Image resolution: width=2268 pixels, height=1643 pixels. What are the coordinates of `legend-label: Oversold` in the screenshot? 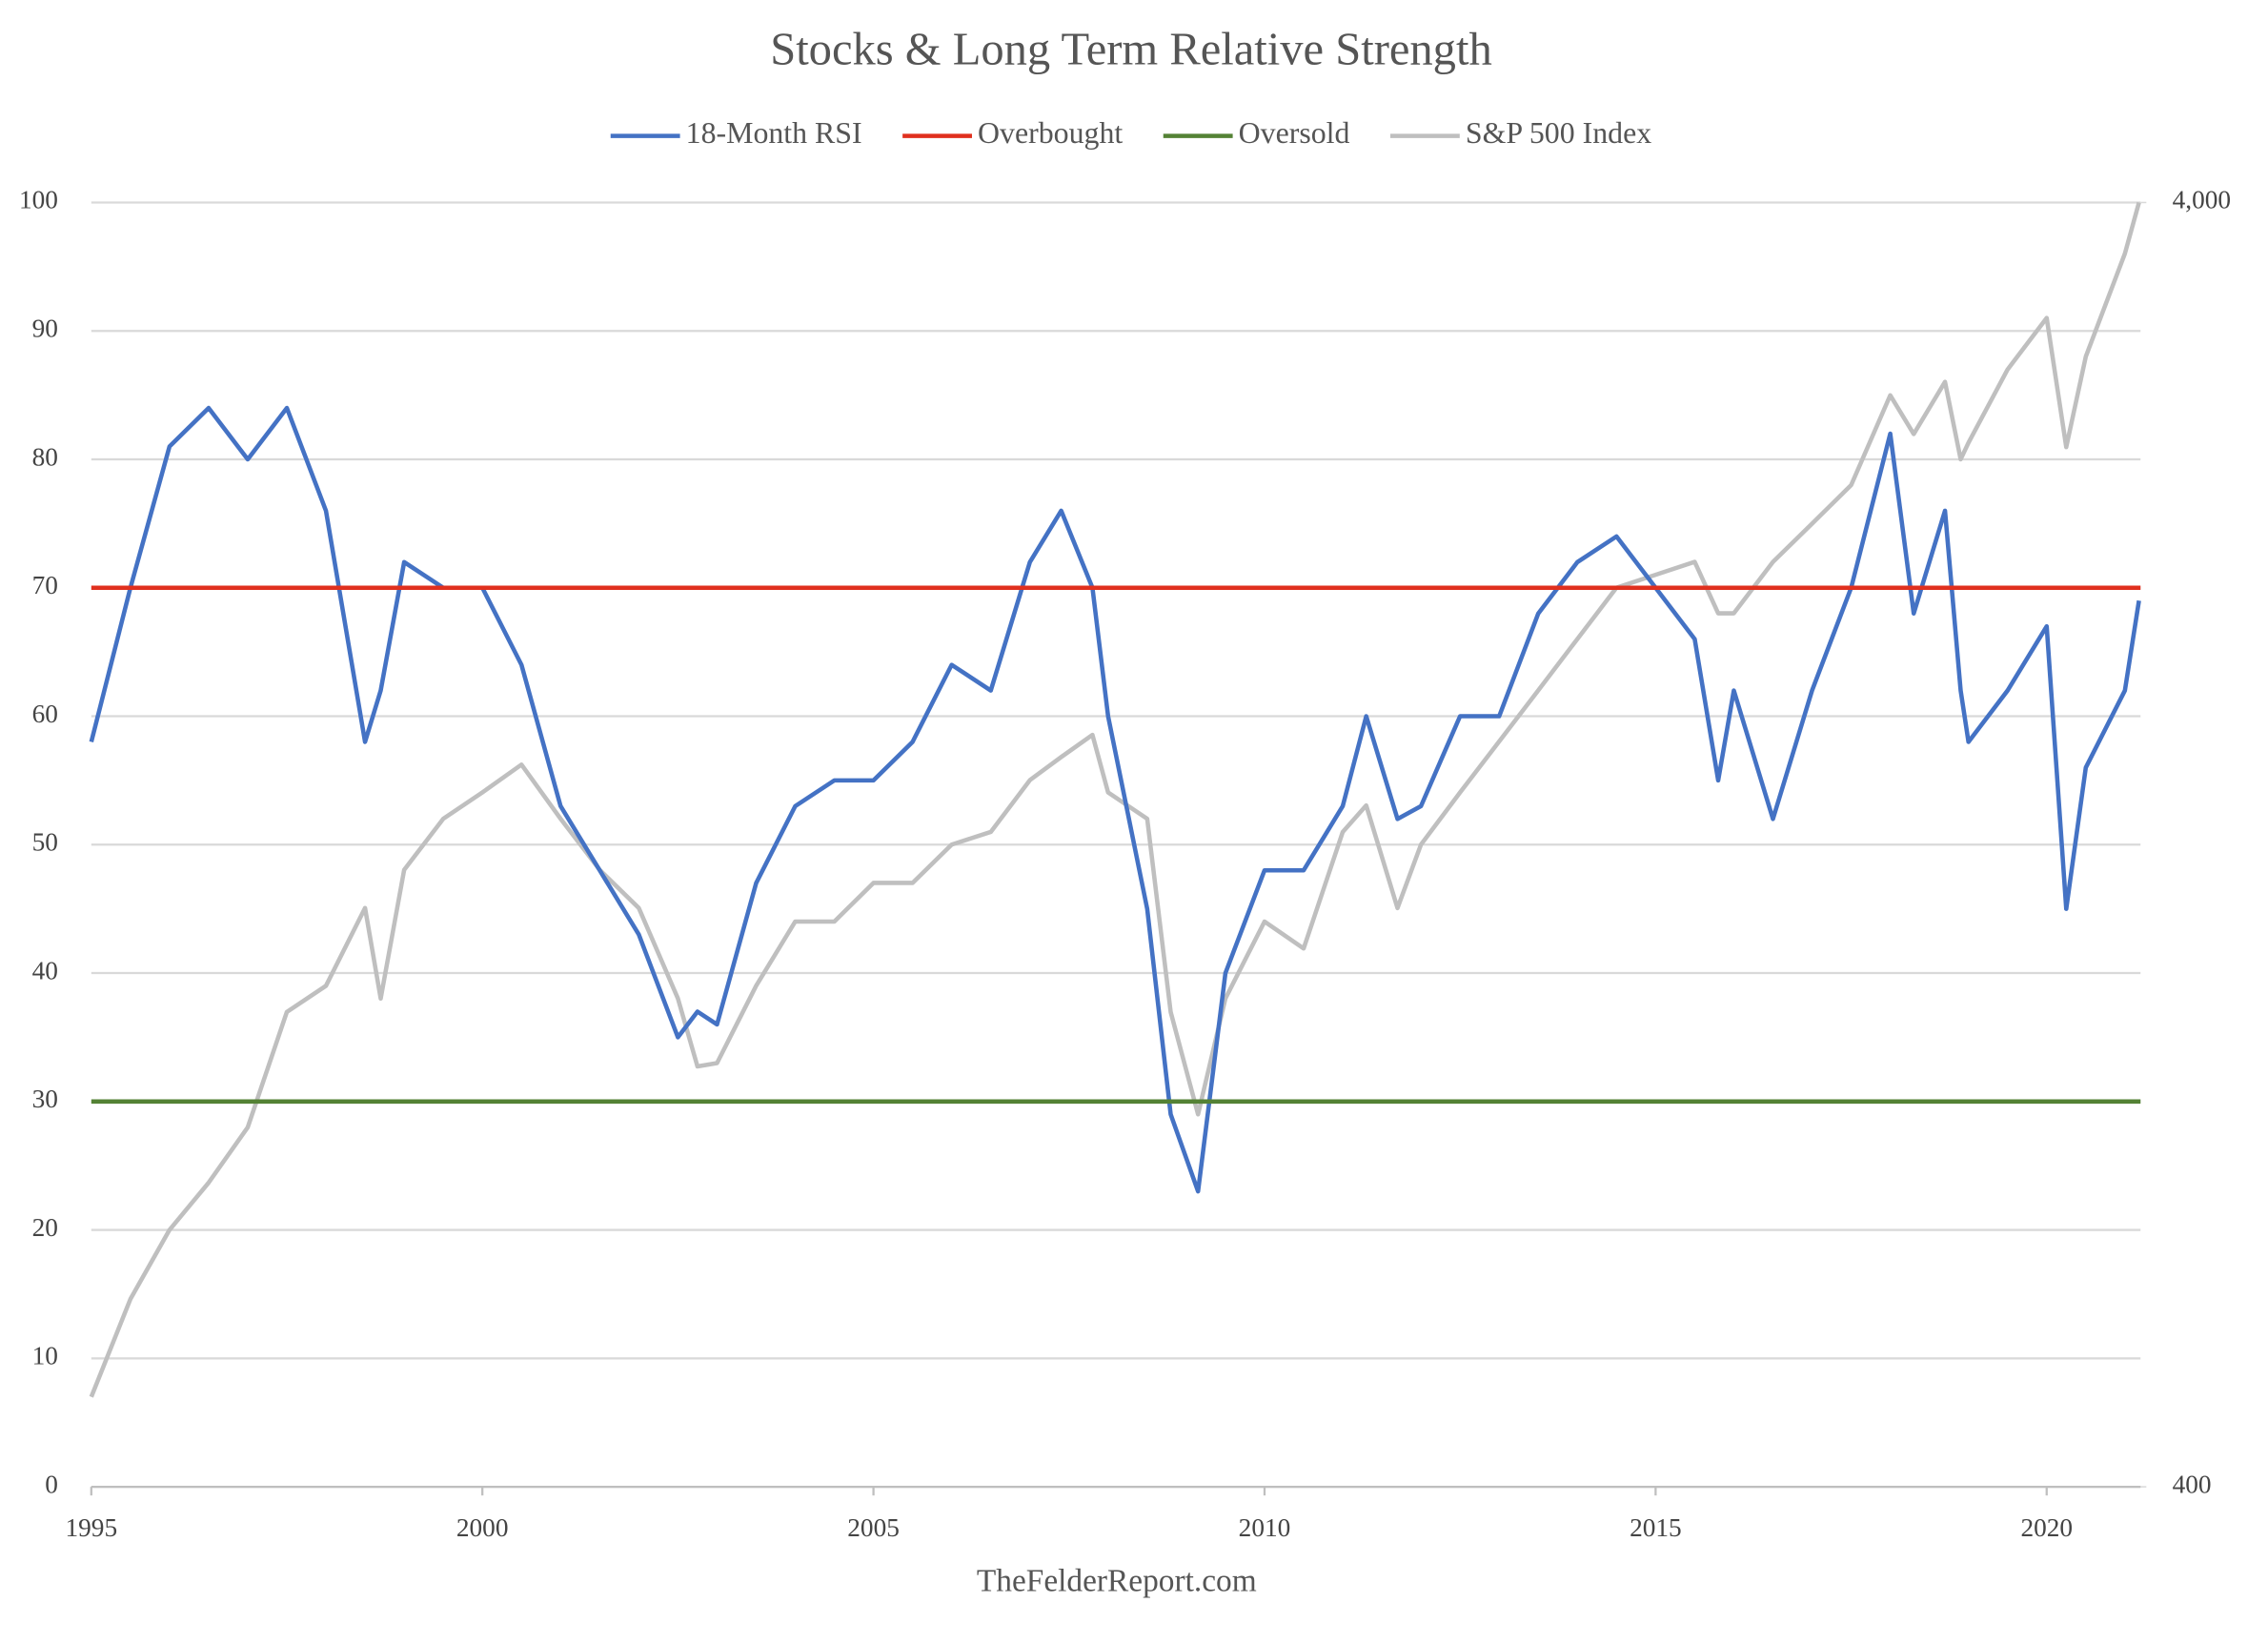 It's located at (1294, 133).